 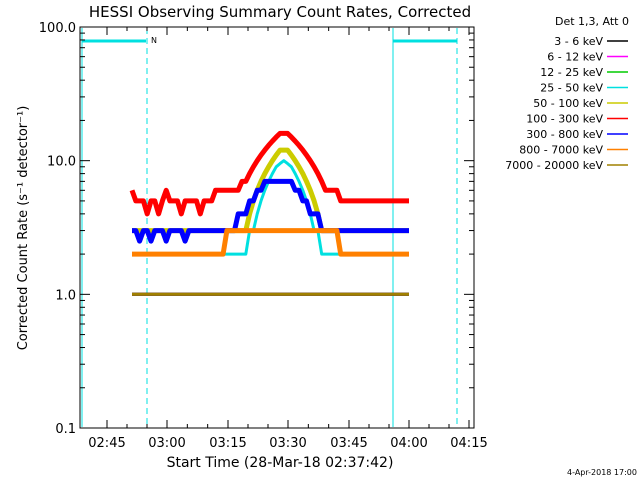 What do you see at coordinates (65, 295) in the screenshot?
I see `y-tick-label: 1.0` at bounding box center [65, 295].